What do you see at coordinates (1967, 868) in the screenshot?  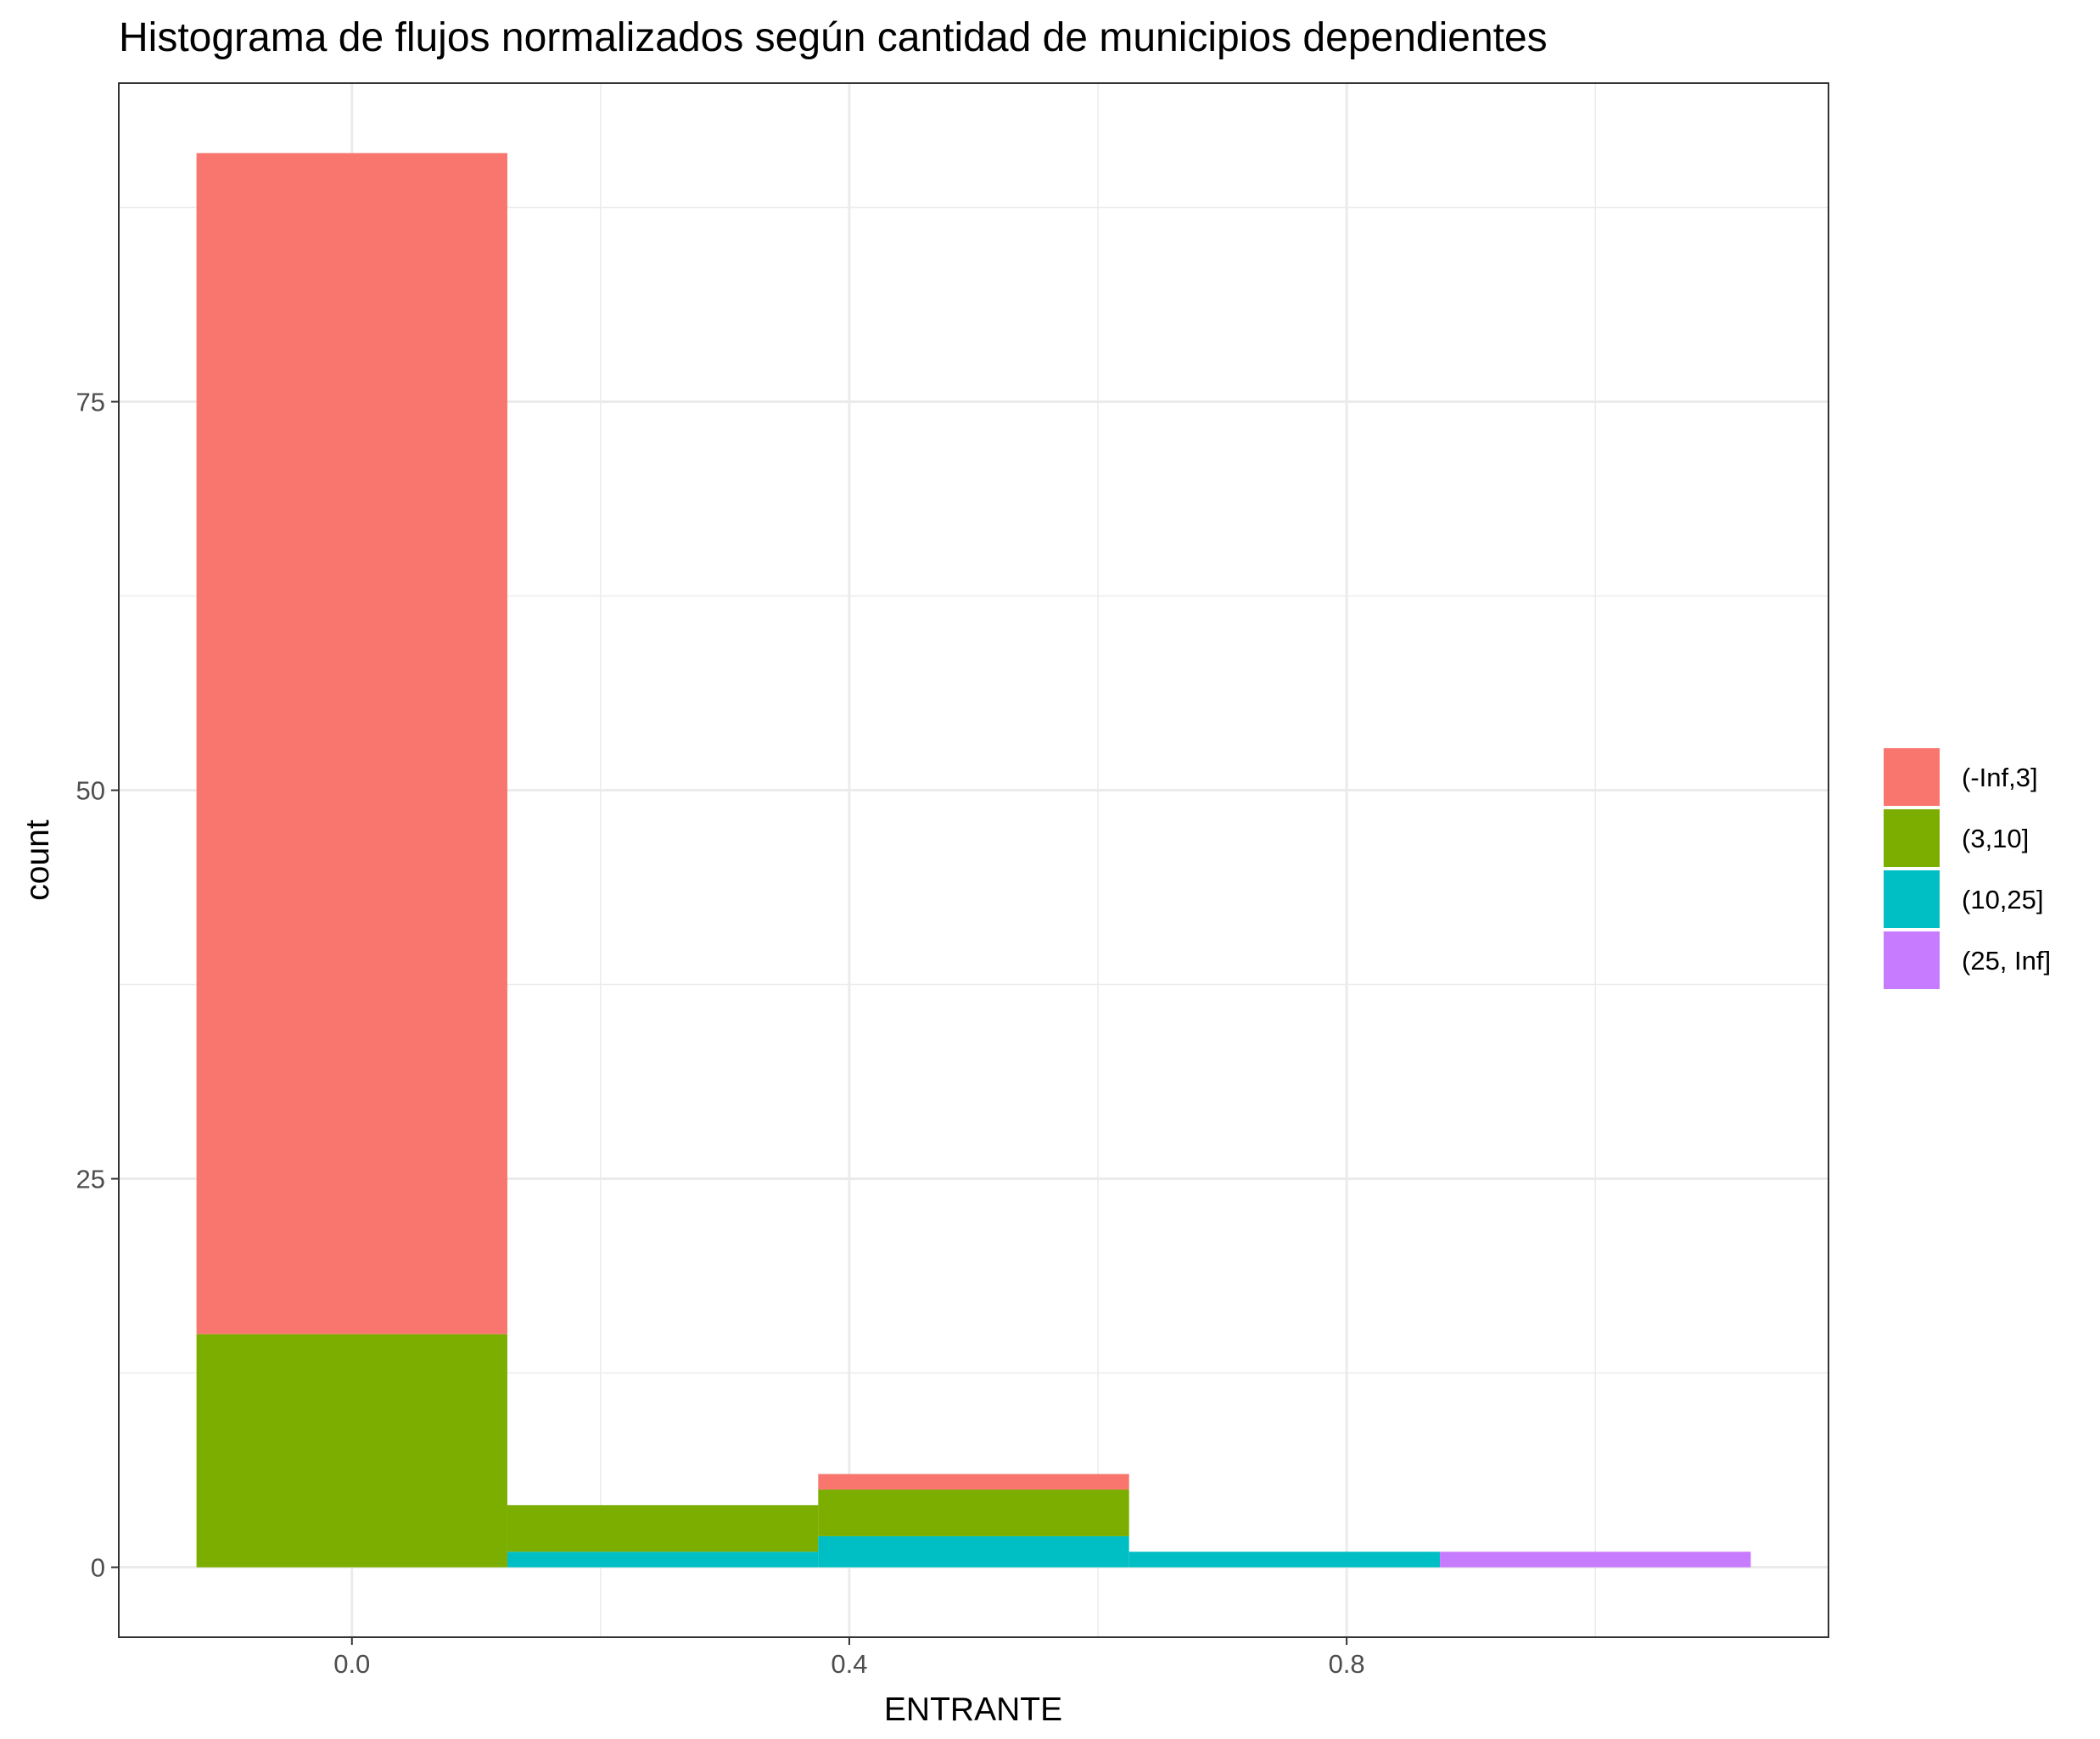 I see `legend: (-Inf,3] (3,10] (10,25] (25, Inf]` at bounding box center [1967, 868].